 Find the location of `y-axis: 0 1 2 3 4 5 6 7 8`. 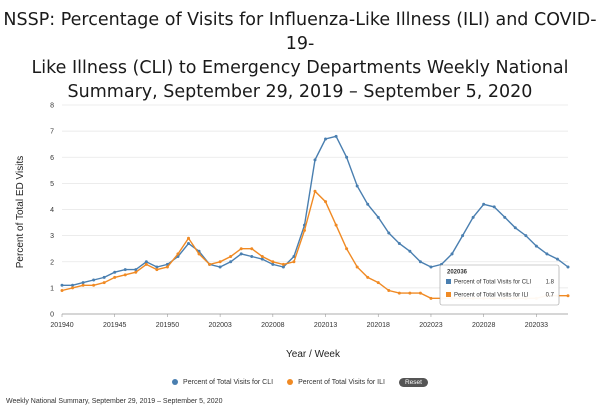

y-axis: 0 1 2 3 4 5 6 7 8 is located at coordinates (52, 211).